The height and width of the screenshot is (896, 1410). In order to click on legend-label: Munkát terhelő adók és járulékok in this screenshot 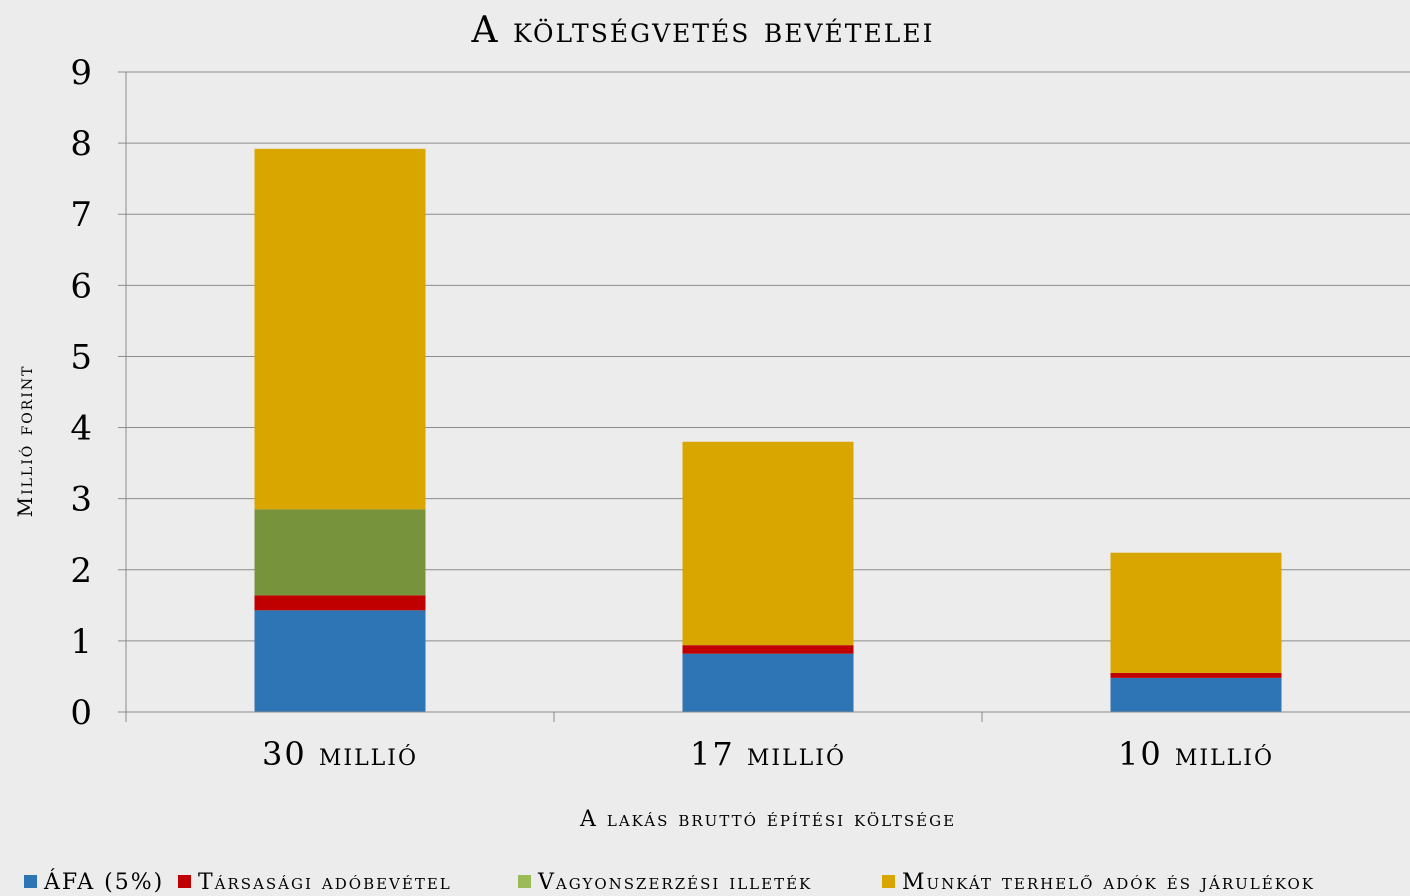, I will do `click(1108, 882)`.